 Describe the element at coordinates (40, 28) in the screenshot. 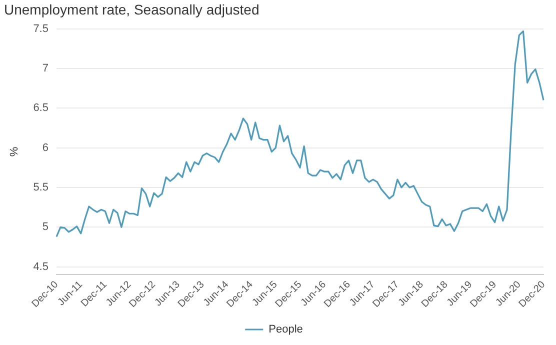

I see `y-tick-label: 7.5` at that location.